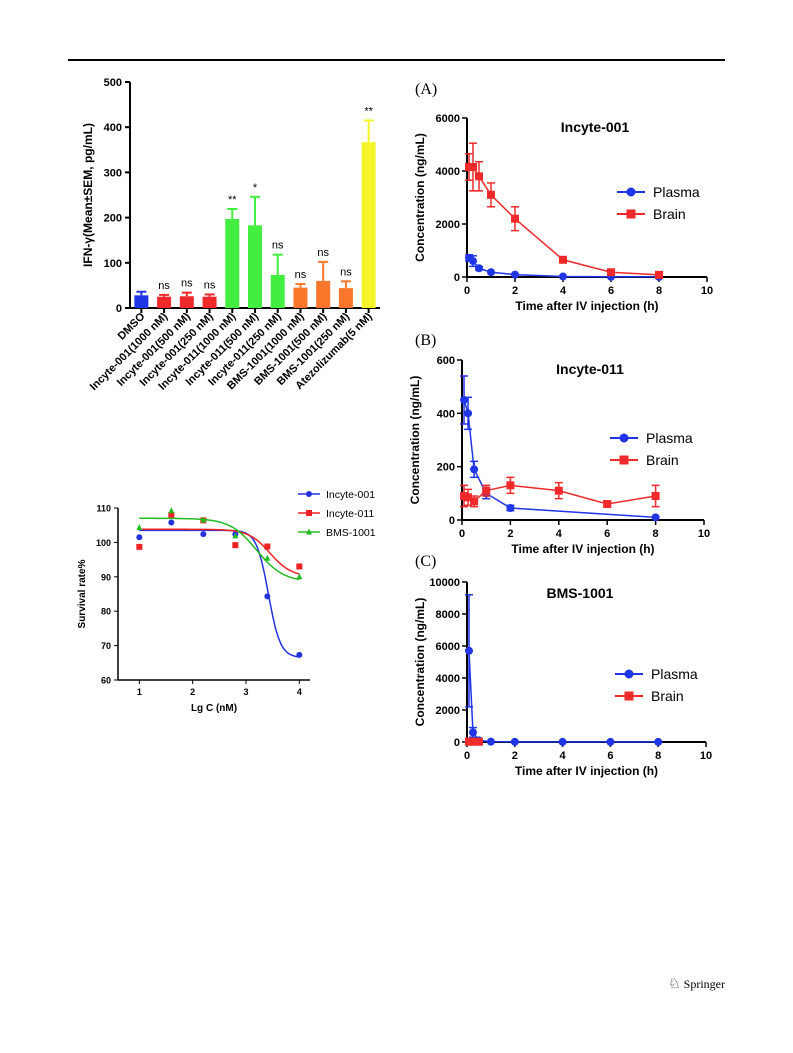 Image resolution: width=793 pixels, height=1053 pixels. Describe the element at coordinates (415, 440) in the screenshot. I see `y-axis-label: Concentration (ng/mL)` at that location.